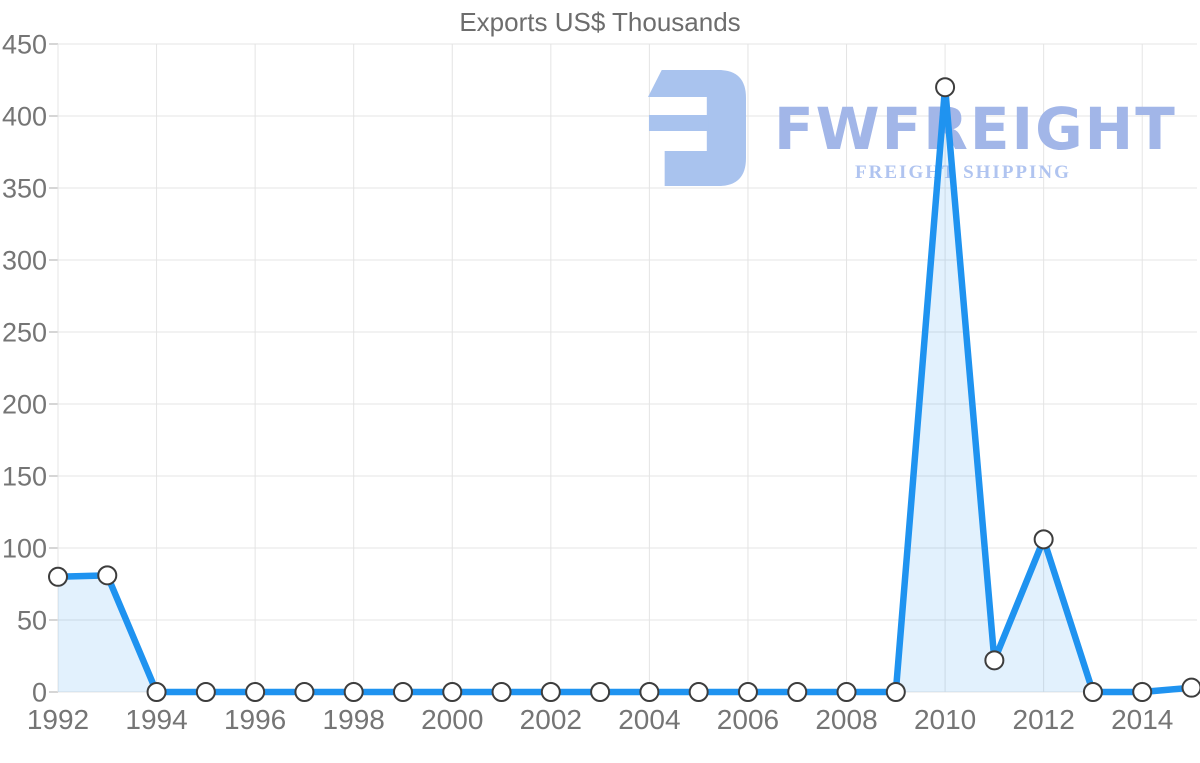 The image size is (1200, 763). Describe the element at coordinates (156, 719) in the screenshot. I see `x-axis-label: 1994` at that location.